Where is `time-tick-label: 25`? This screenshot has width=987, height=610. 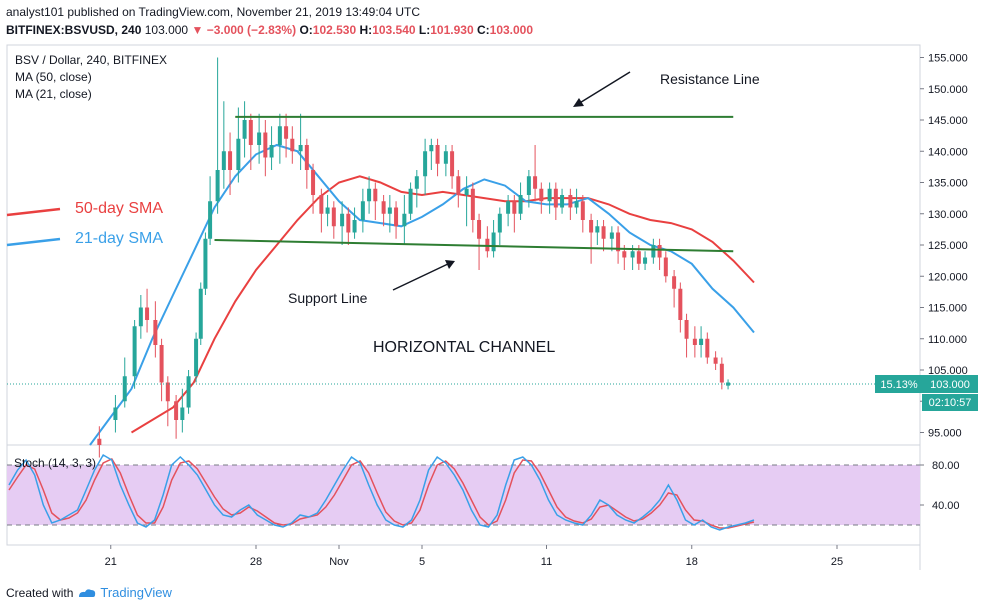 time-tick-label: 25 is located at coordinates (837, 562).